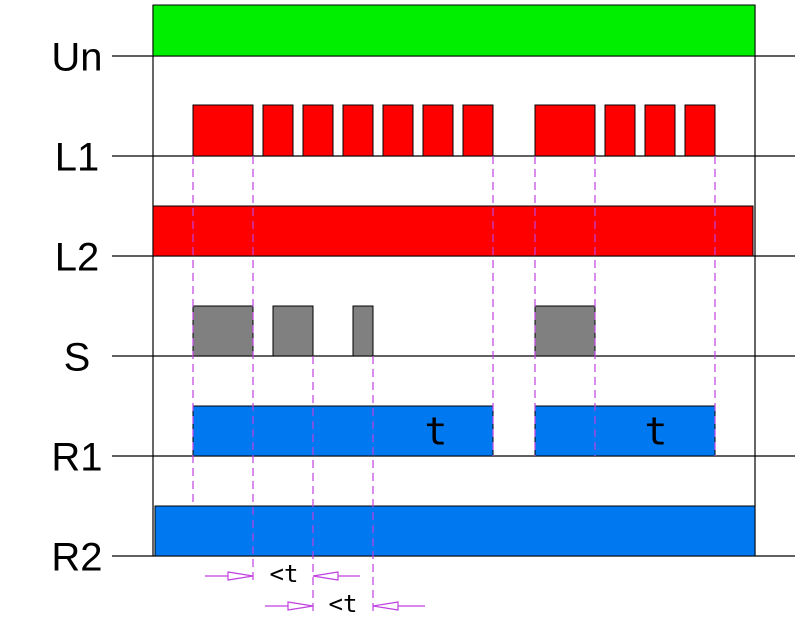 The height and width of the screenshot is (624, 800). Describe the element at coordinates (76, 458) in the screenshot. I see `signal-label: R1` at that location.